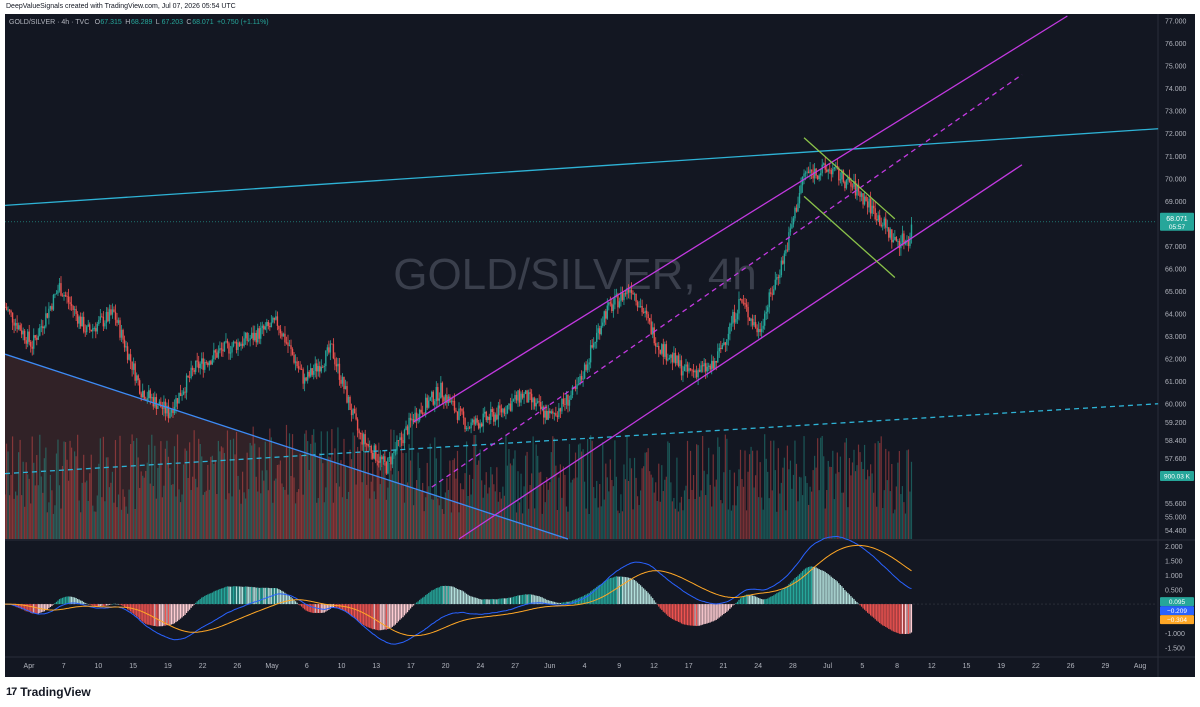 The width and height of the screenshot is (1200, 707). What do you see at coordinates (932, 666) in the screenshot?
I see `time-tick-label: 12` at bounding box center [932, 666].